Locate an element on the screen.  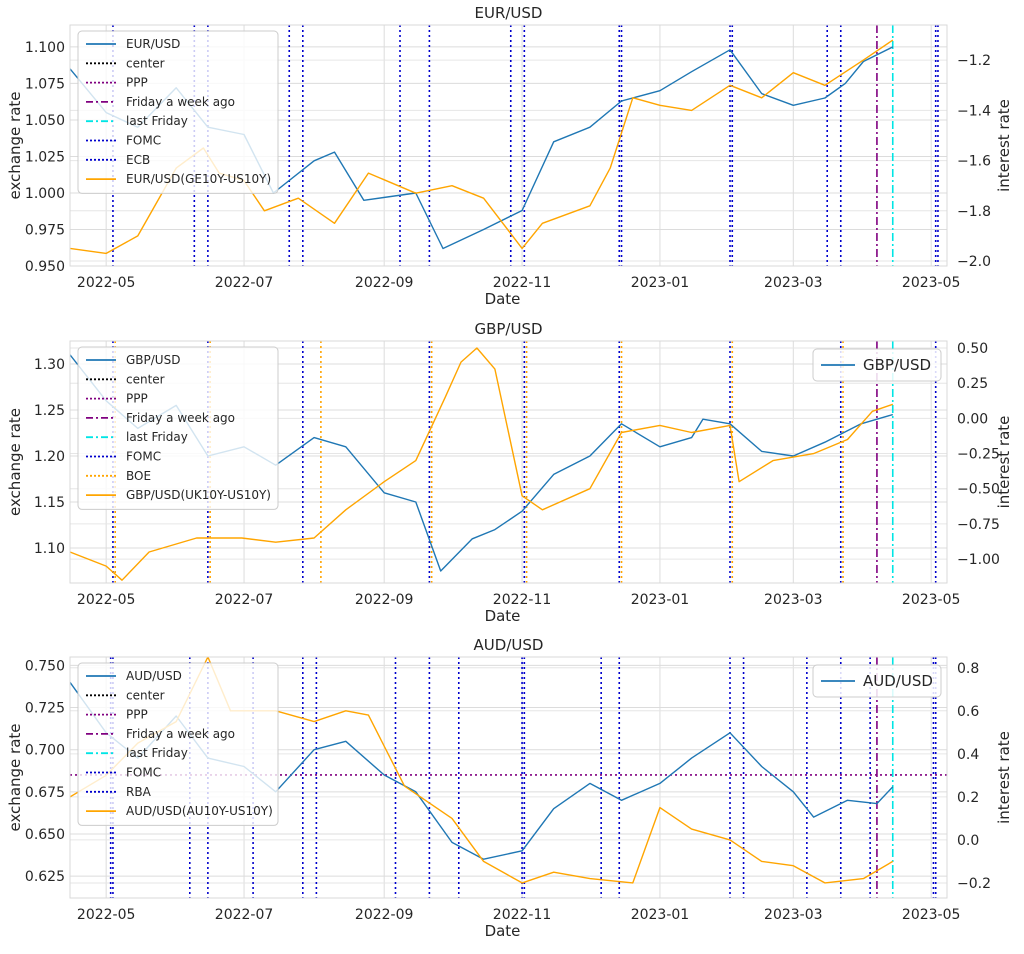
left-tick-label: 1.025 is located at coordinates (45, 157).